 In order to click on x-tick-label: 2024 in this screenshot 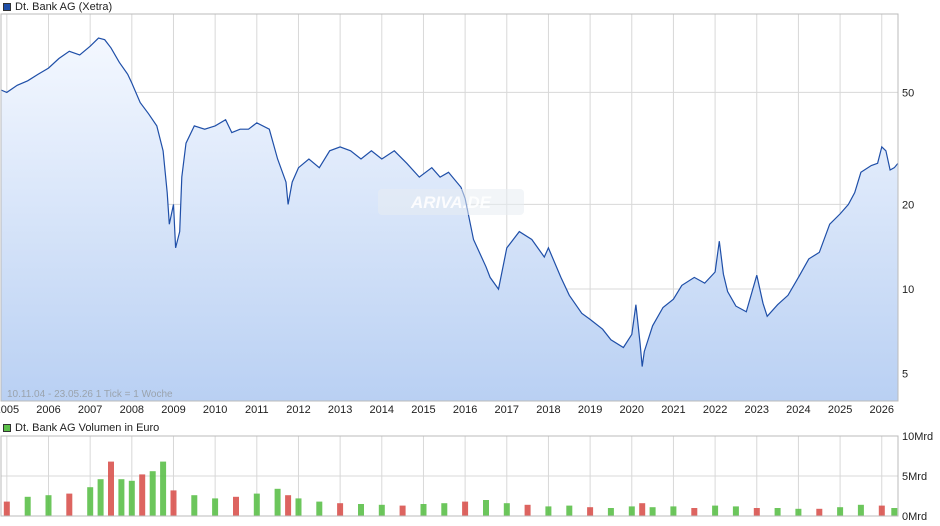, I will do `click(798, 410)`.